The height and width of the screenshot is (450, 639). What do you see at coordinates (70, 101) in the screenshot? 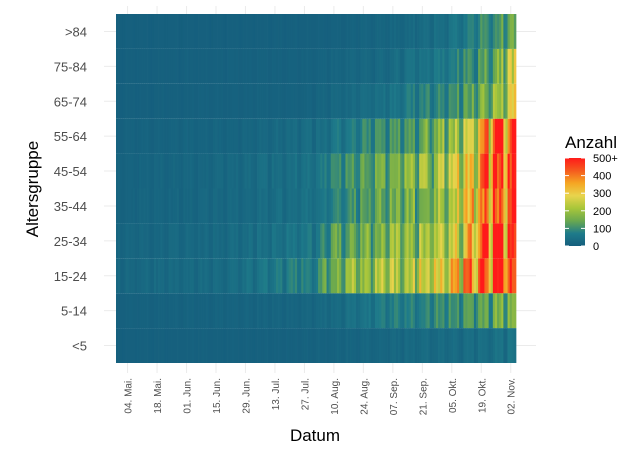
I see `y-tick-label: 65-74` at bounding box center [70, 101].